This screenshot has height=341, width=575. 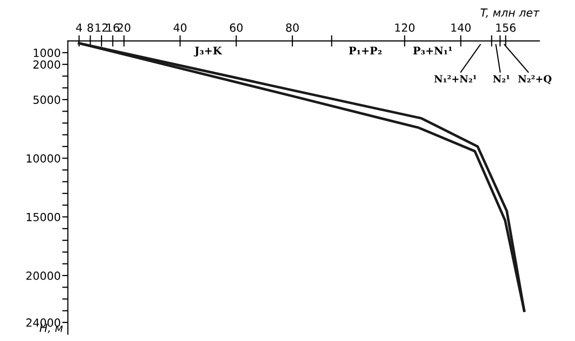 I want to click on y-tick-label: 15000, so click(x=43, y=217).